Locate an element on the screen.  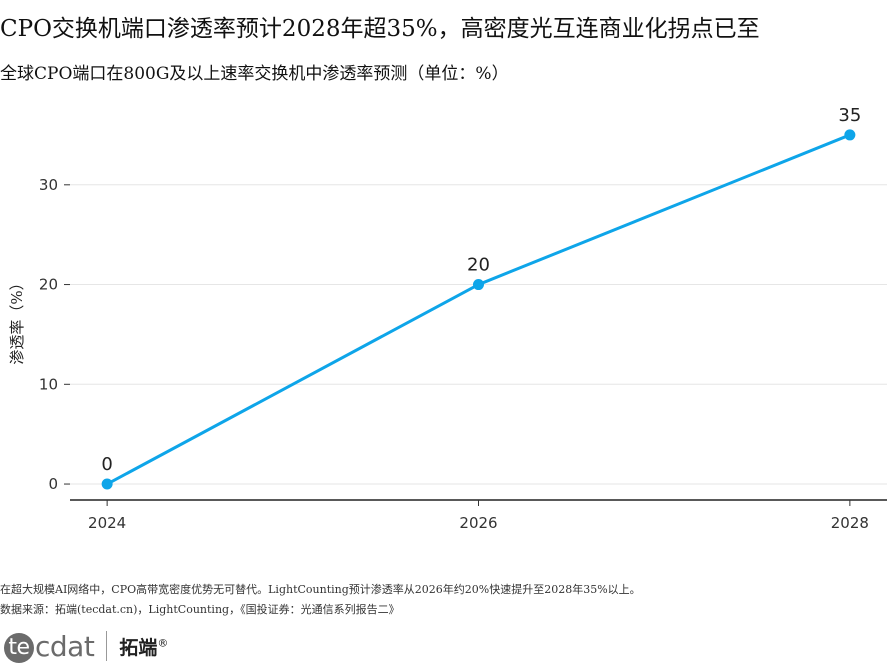
y-tick-label: 0 is located at coordinates (53, 484).